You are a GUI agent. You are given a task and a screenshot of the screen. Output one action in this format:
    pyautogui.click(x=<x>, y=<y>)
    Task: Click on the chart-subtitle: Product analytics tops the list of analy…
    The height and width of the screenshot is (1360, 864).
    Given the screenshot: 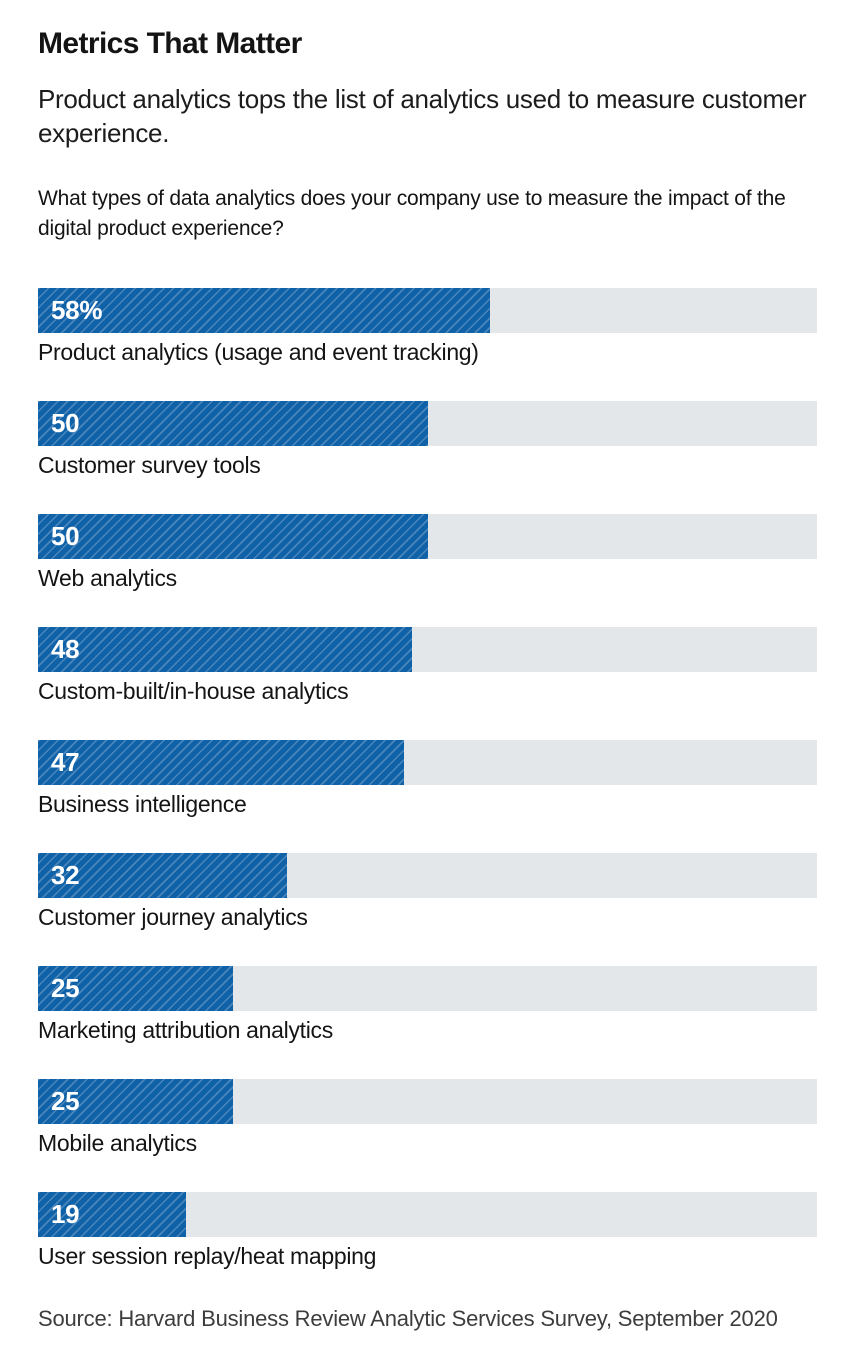 What is the action you would take?
    pyautogui.click(x=422, y=116)
    